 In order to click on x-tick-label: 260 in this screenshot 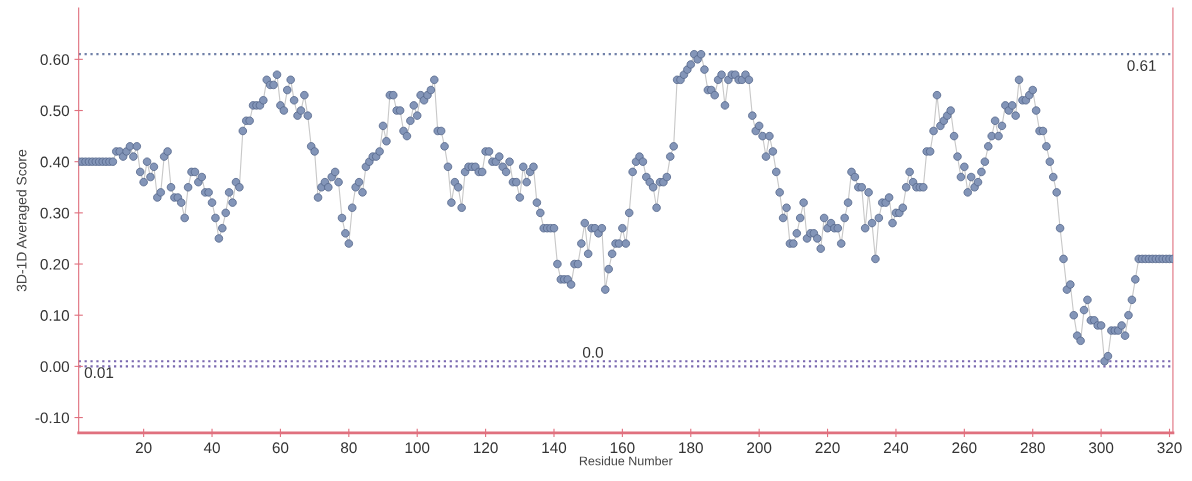, I will do `click(964, 448)`.